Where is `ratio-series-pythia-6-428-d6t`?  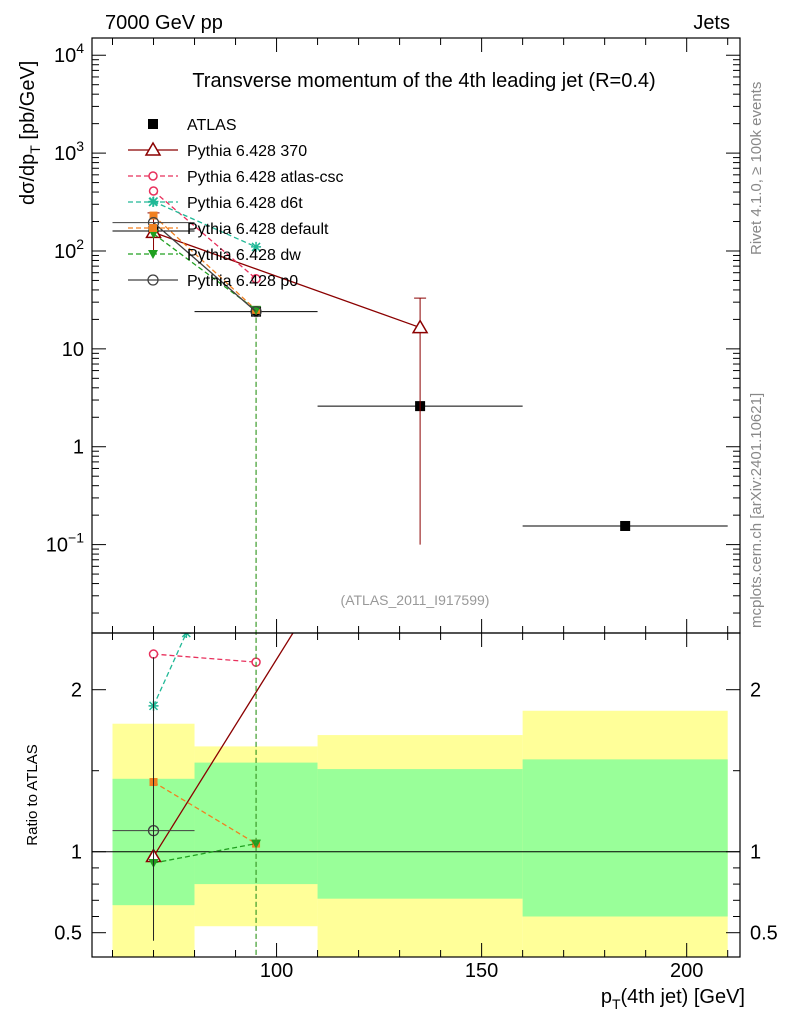 ratio-series-pythia-6-428-d6t is located at coordinates (170, 672).